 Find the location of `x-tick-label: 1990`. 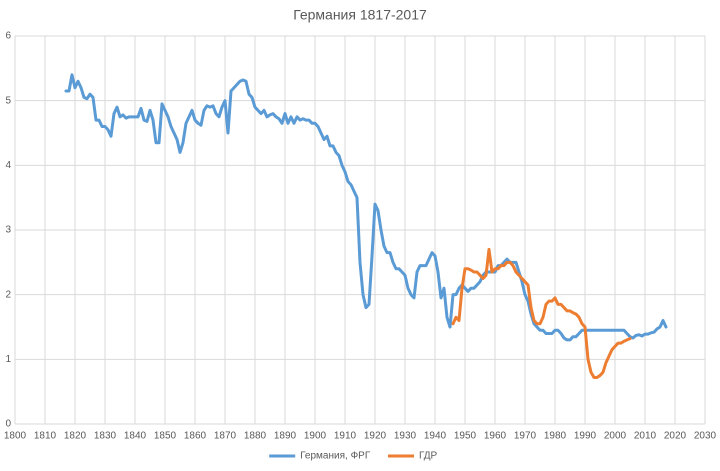

x-tick-label: 1990 is located at coordinates (585, 436).